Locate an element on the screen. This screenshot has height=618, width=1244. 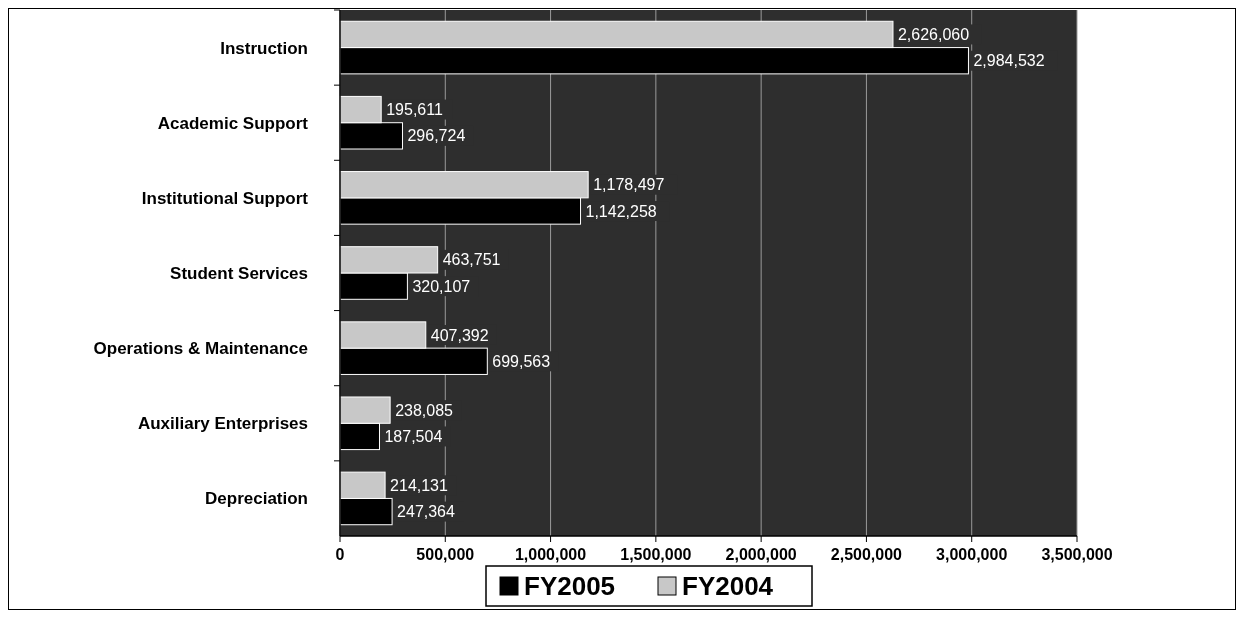
data-label: 320,107 is located at coordinates (441, 286).